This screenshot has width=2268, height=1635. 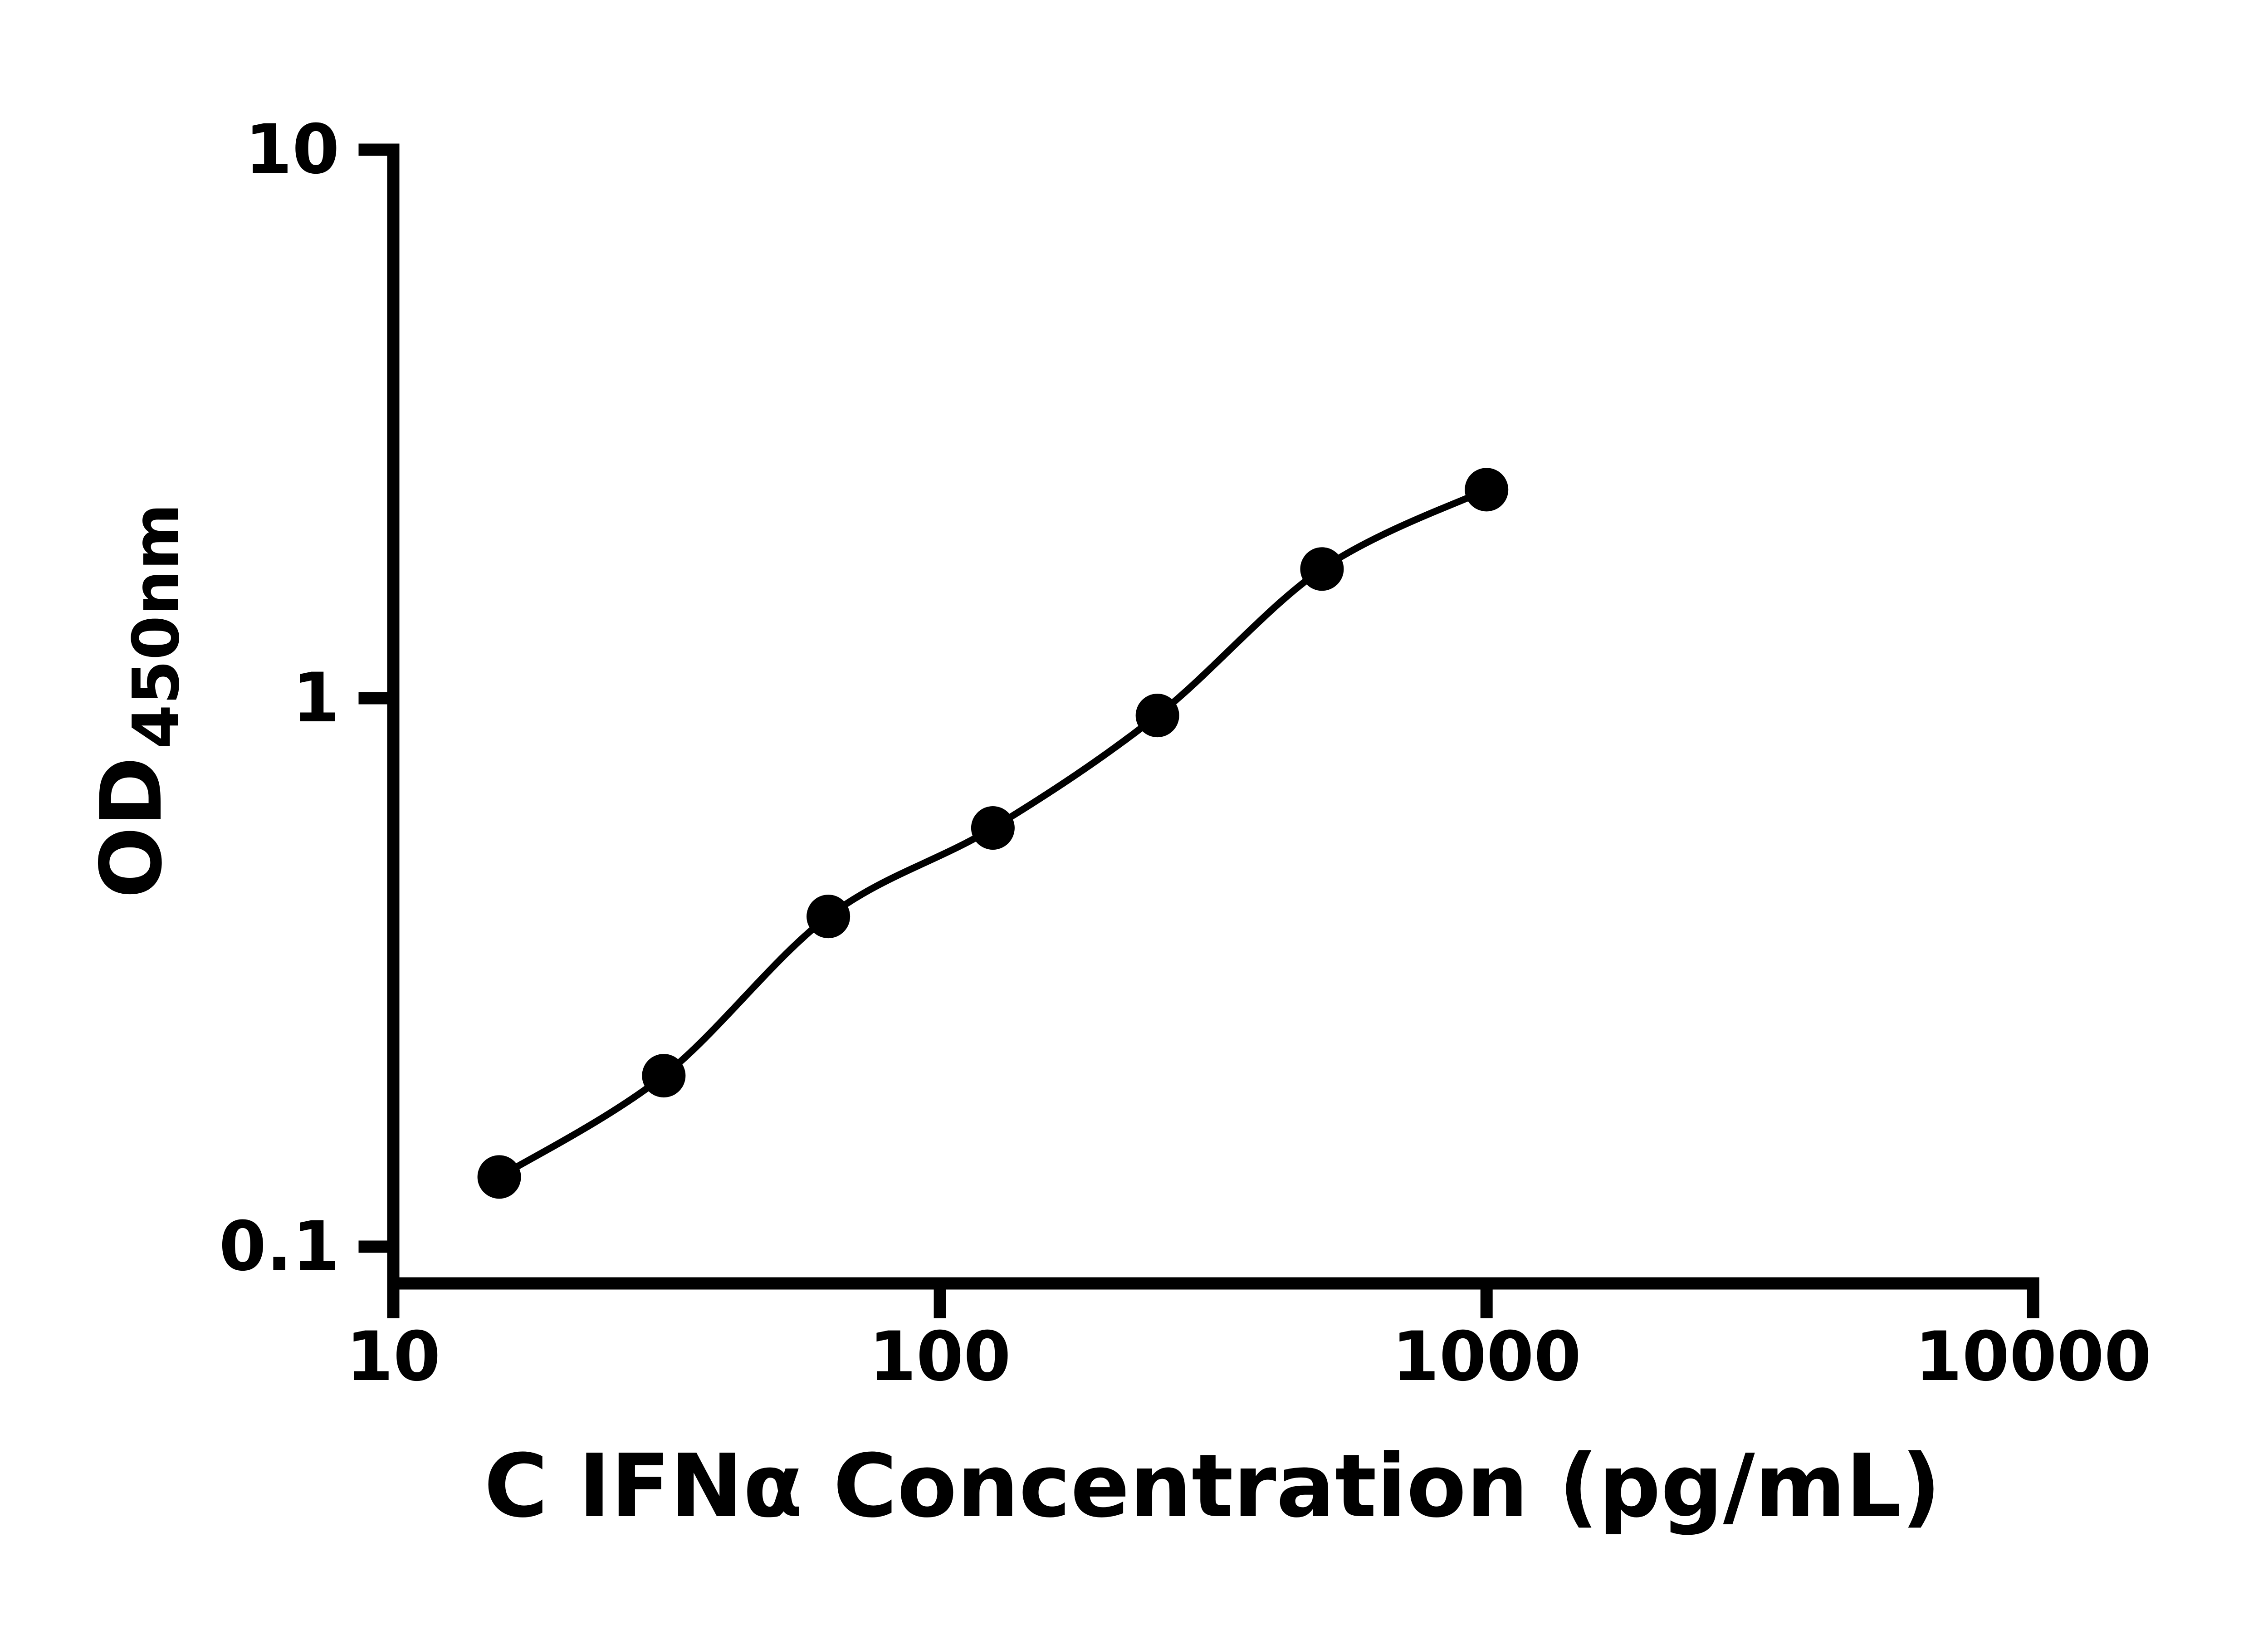 I want to click on x-axis-title: C IFNα Concentration (pg/mL), so click(x=1213, y=1486).